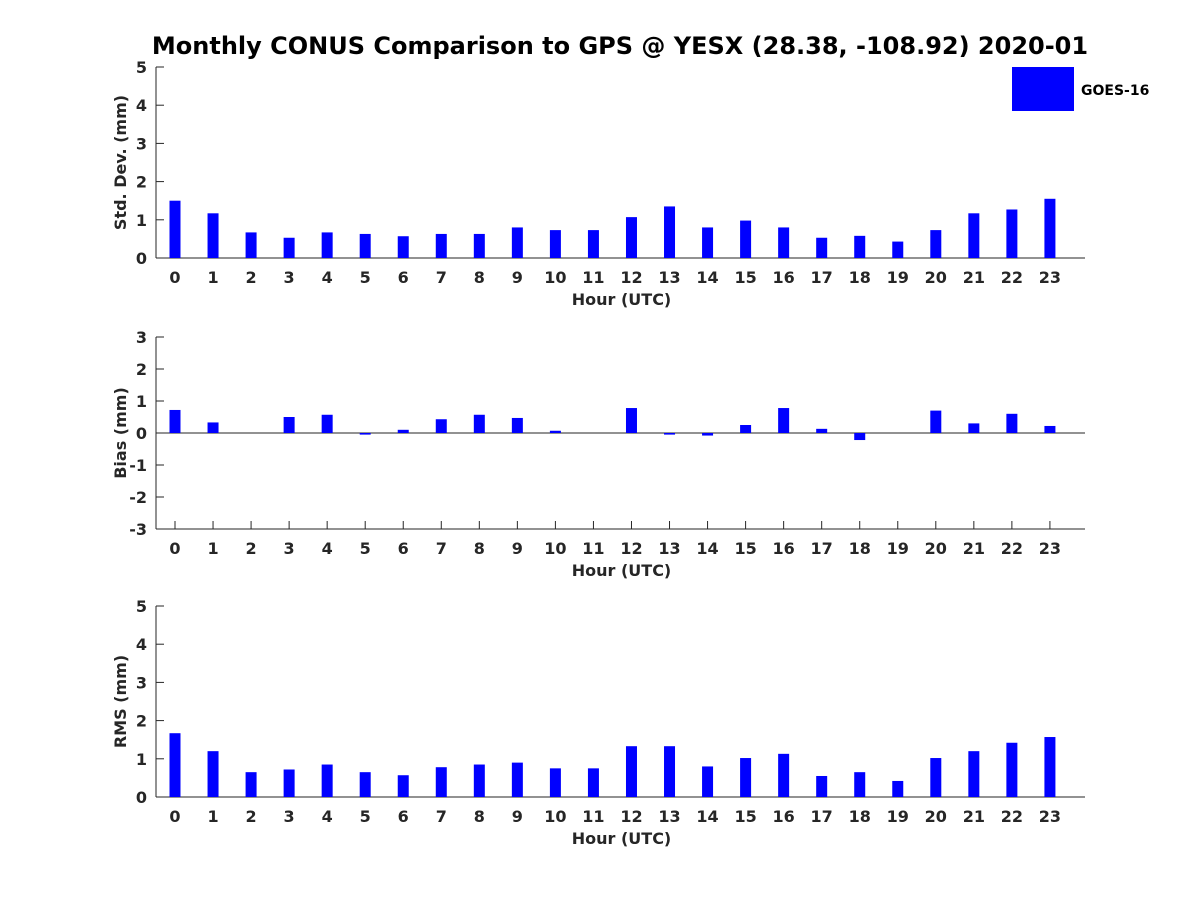 The height and width of the screenshot is (900, 1200). Describe the element at coordinates (1043, 89) in the screenshot. I see `legend-swatch-goes16` at that location.